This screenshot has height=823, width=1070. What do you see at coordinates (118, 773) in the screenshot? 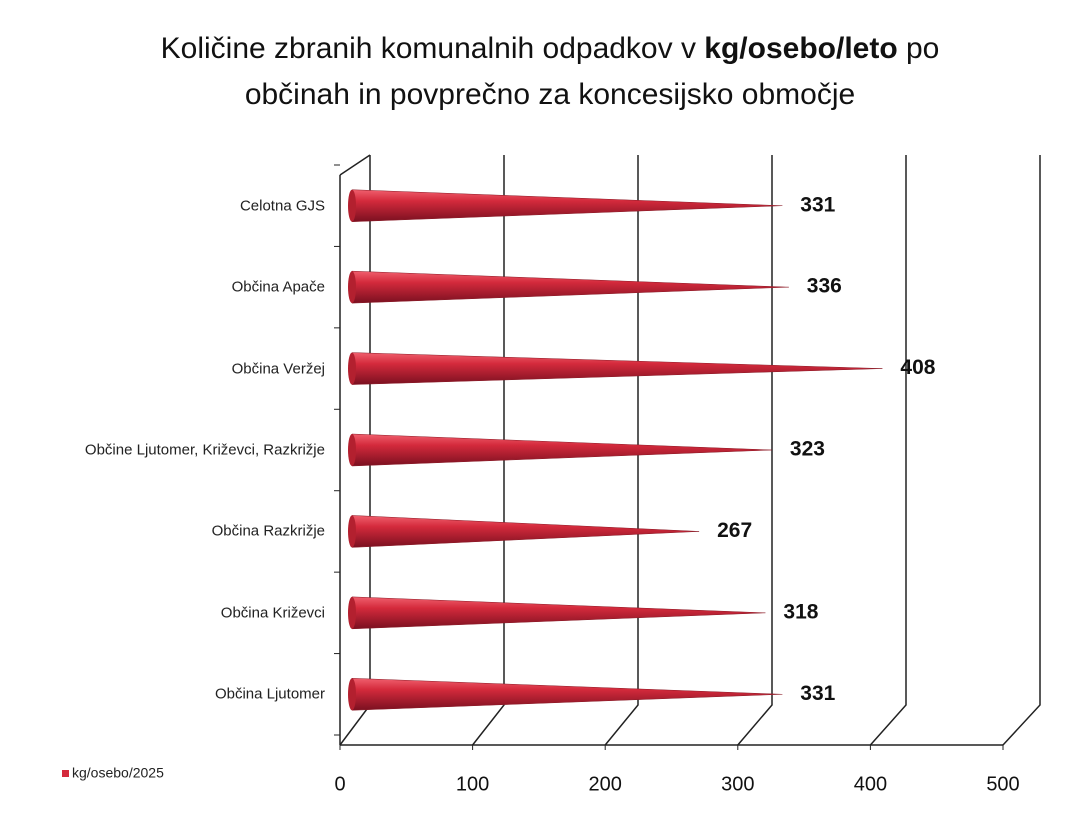
I see `legend-label: kg/osebo/2025` at bounding box center [118, 773].